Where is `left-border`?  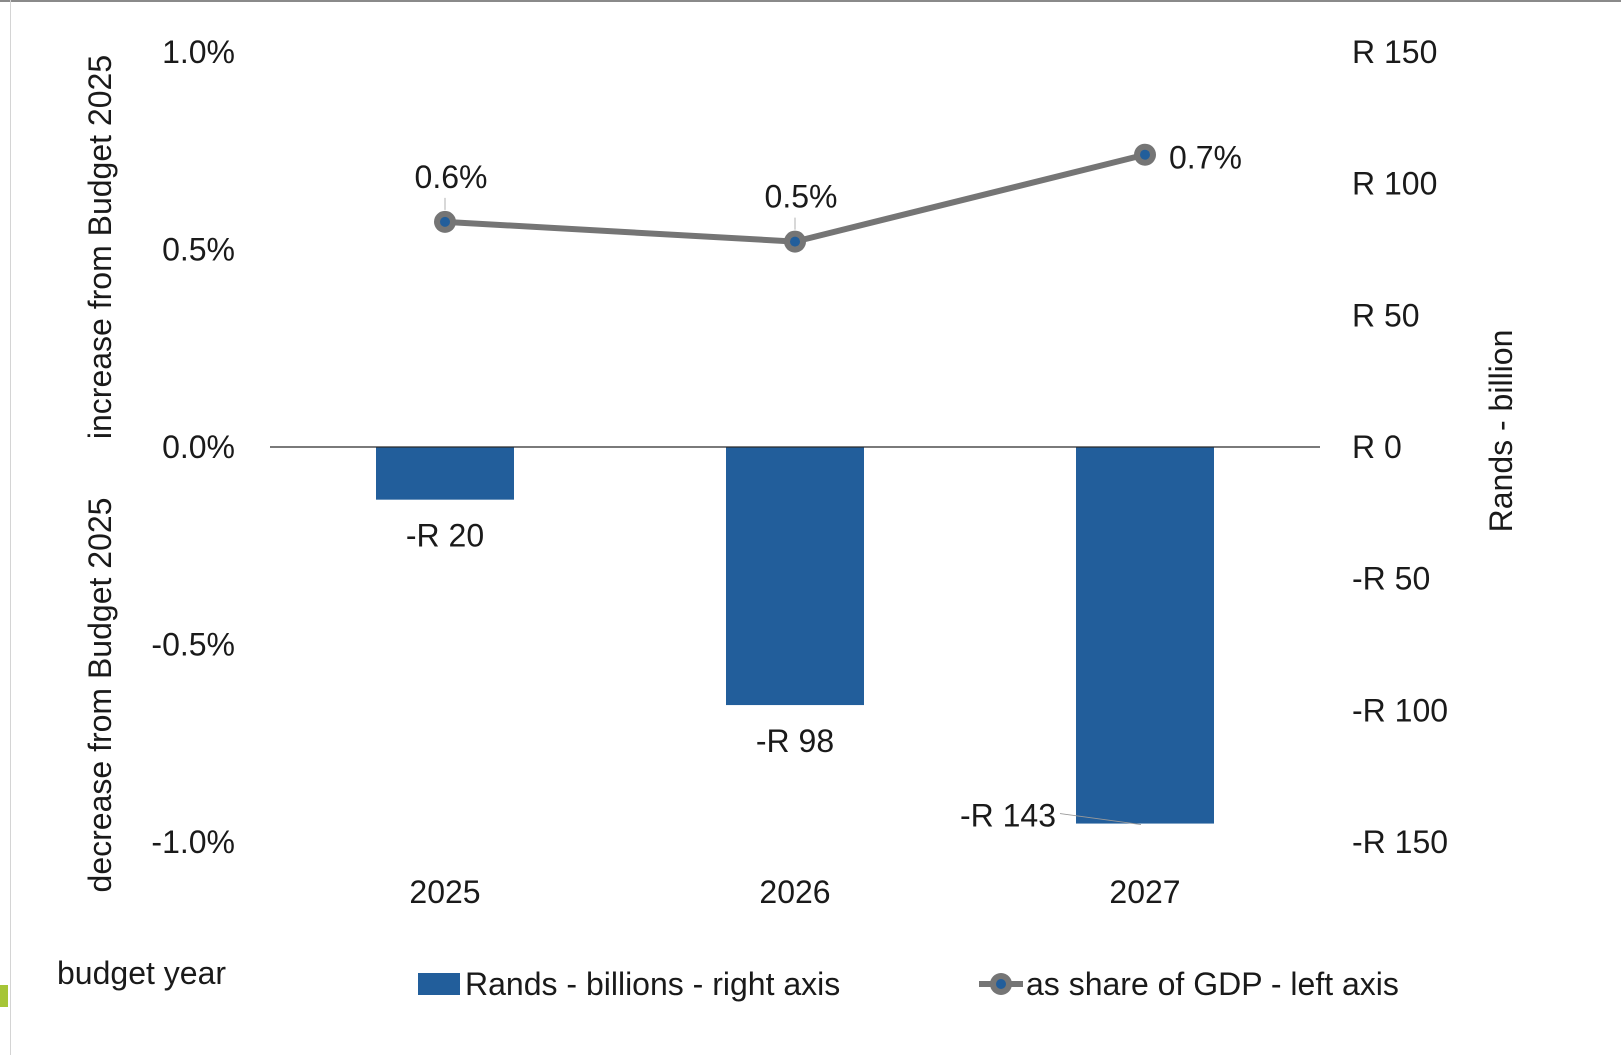 left-border is located at coordinates (10, 527).